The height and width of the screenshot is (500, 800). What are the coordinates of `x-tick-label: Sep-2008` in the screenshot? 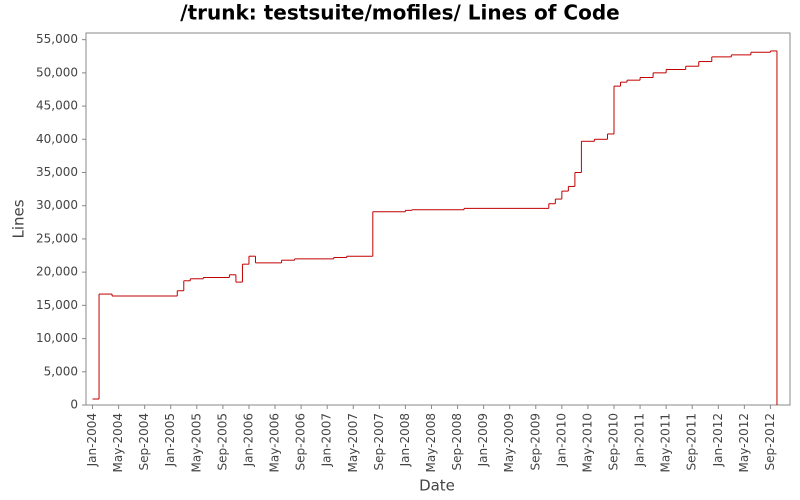 It's located at (457, 442).